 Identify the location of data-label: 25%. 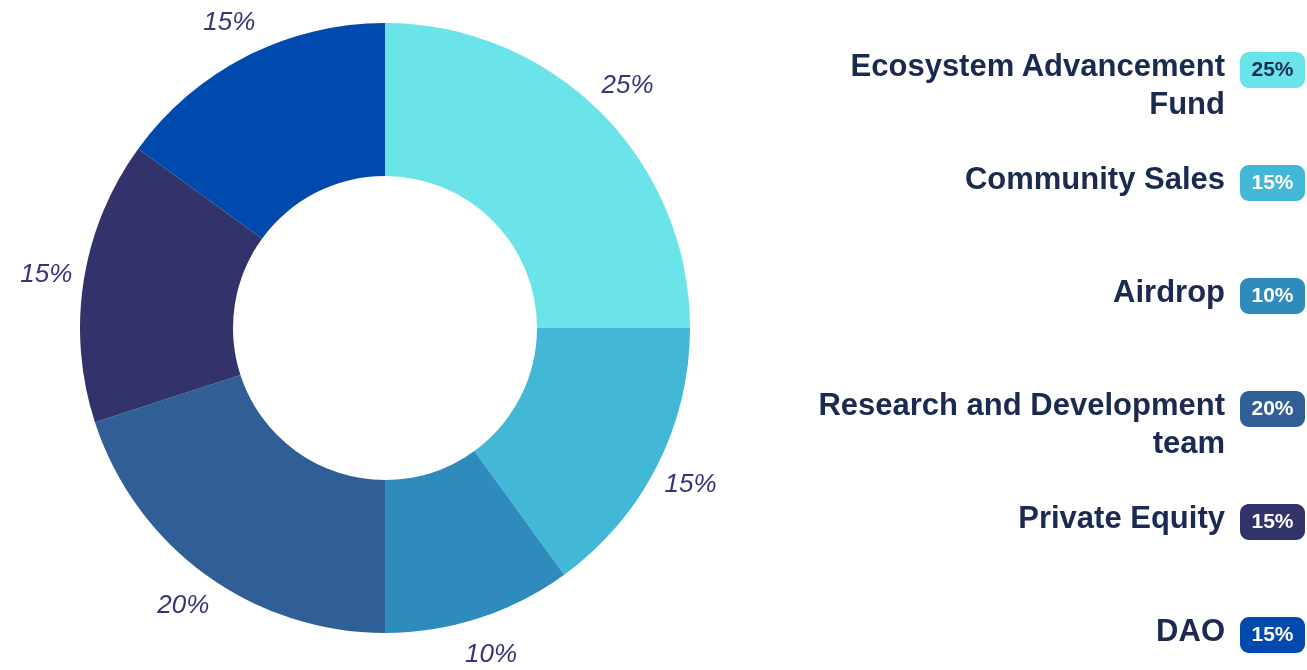
(627, 84).